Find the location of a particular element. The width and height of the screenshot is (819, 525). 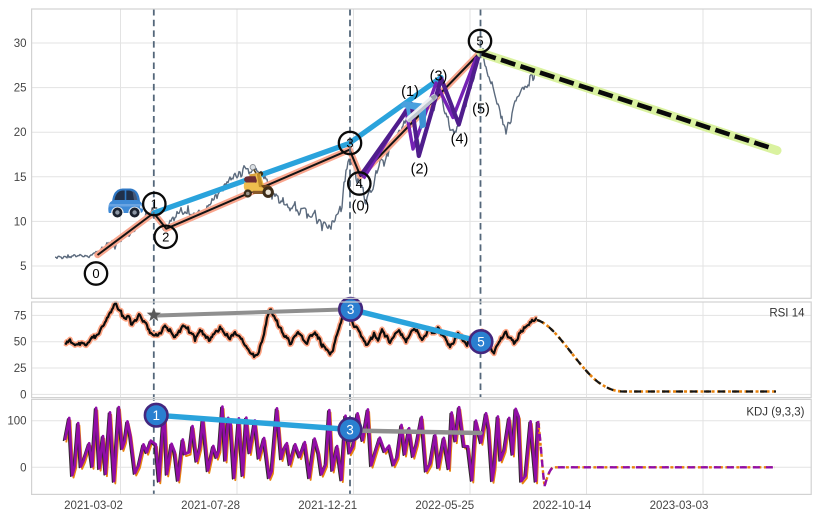

svg-text: 15 is located at coordinates (20, 178).